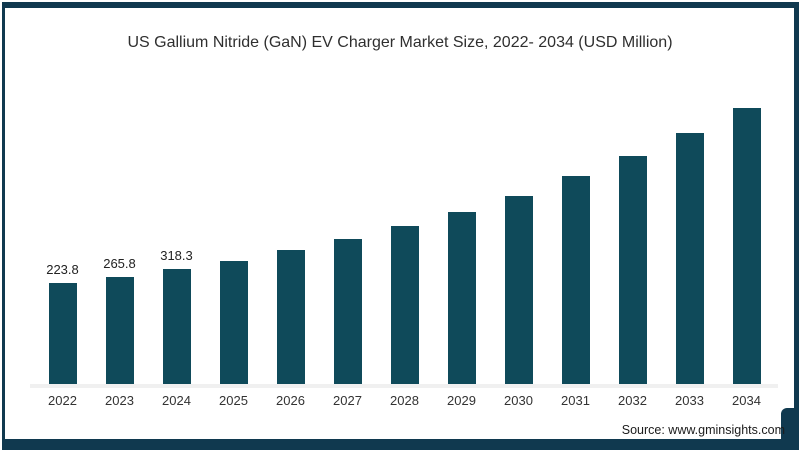 The height and width of the screenshot is (450, 800). I want to click on bar-column: 2028, so click(404, 246).